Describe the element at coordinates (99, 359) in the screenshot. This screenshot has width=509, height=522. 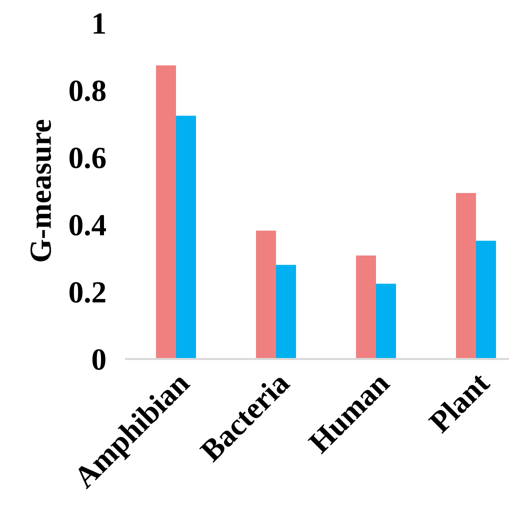
I see `y-tick-label: 0` at that location.